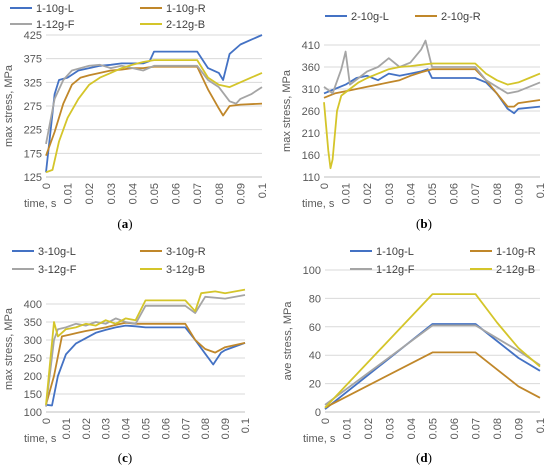 Image resolution: width=550 pixels, height=475 pixels. What do you see at coordinates (311, 178) in the screenshot?
I see `y-tick-label: 110` at bounding box center [311, 178].